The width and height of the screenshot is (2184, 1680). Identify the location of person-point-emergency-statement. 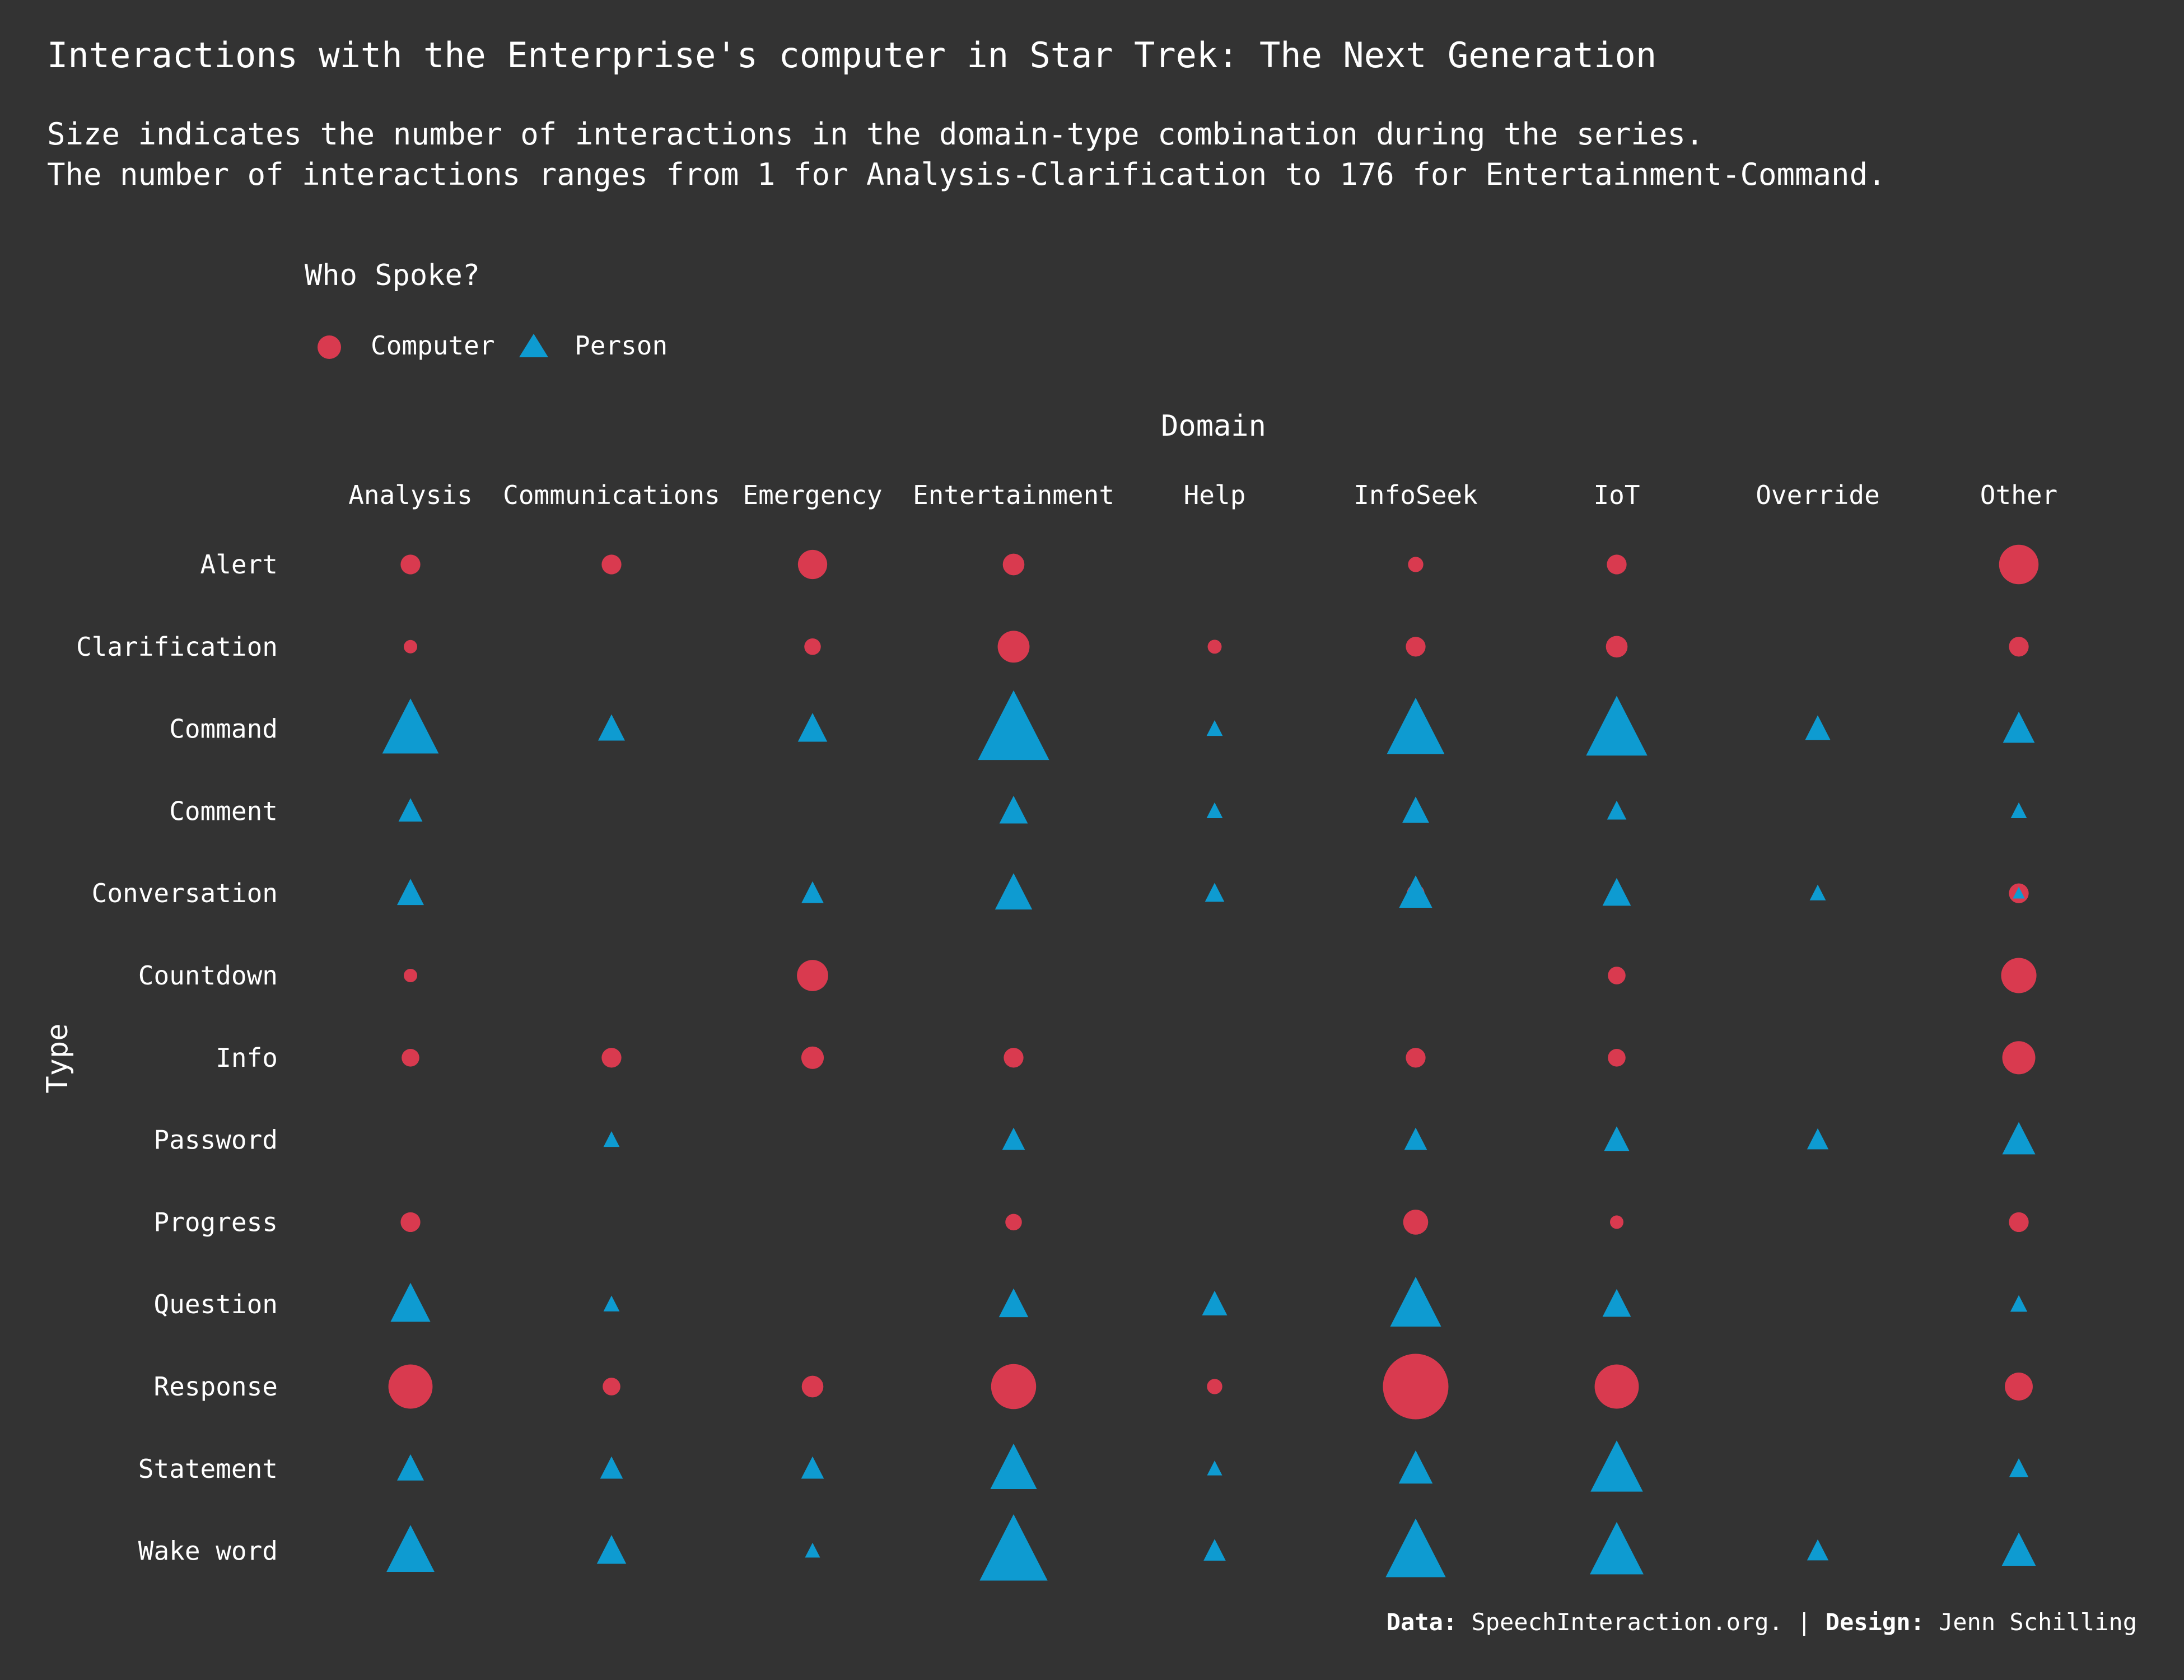
(813, 1467).